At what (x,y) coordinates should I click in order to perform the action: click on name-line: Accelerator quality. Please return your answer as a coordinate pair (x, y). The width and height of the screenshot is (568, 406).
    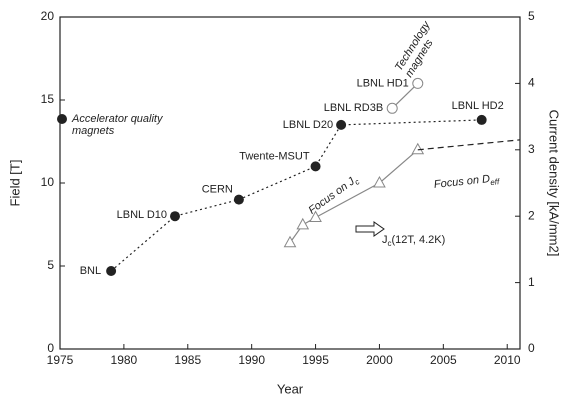
    Looking at the image, I should click on (117, 119).